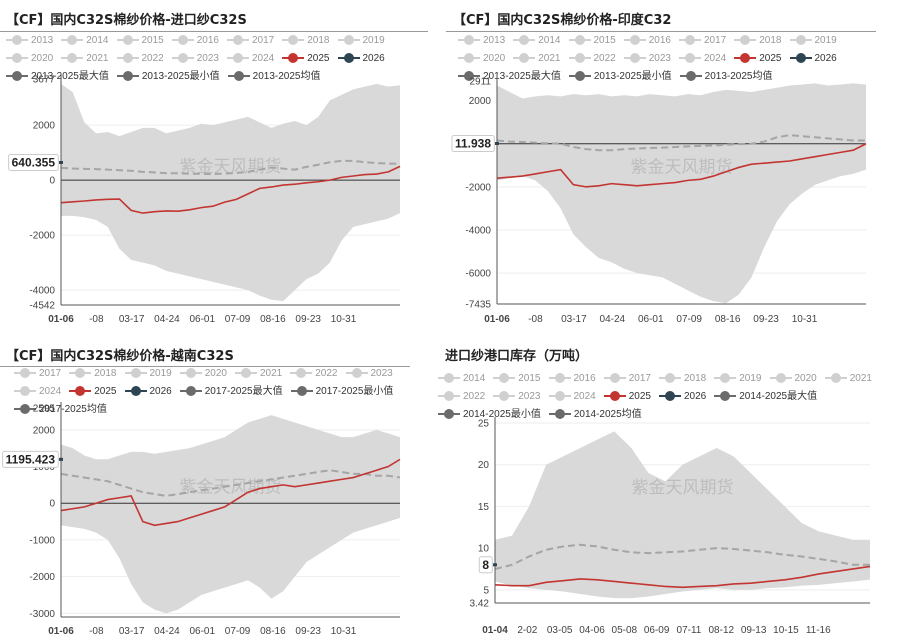  What do you see at coordinates (341, 392) in the screenshot?
I see `legend-item: 2017-2025最小值` at bounding box center [341, 392].